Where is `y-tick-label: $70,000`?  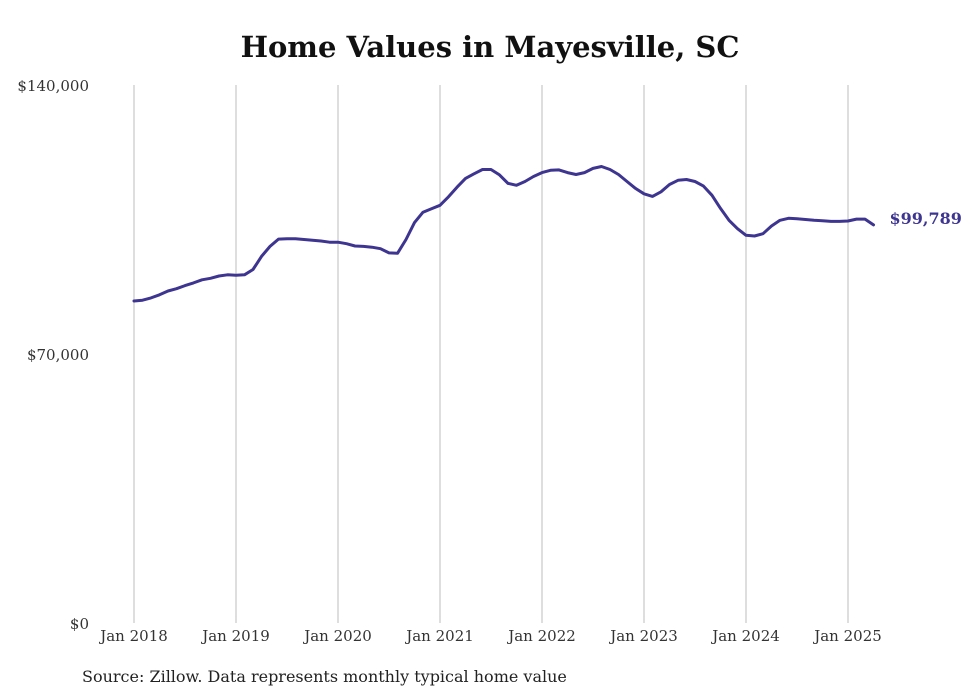 y-tick-label: $70,000 is located at coordinates (58, 355).